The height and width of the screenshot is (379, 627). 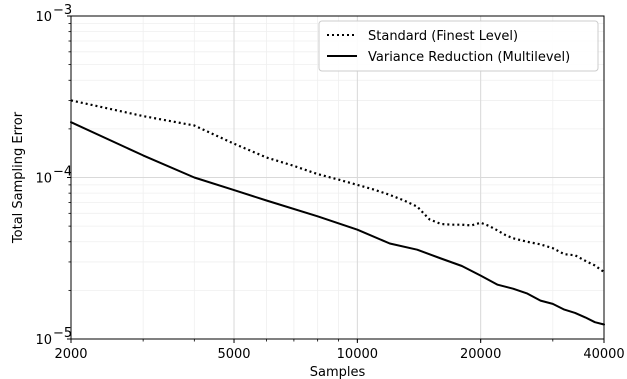 What do you see at coordinates (603, 354) in the screenshot?
I see `x-tick-label: 40000` at bounding box center [603, 354].